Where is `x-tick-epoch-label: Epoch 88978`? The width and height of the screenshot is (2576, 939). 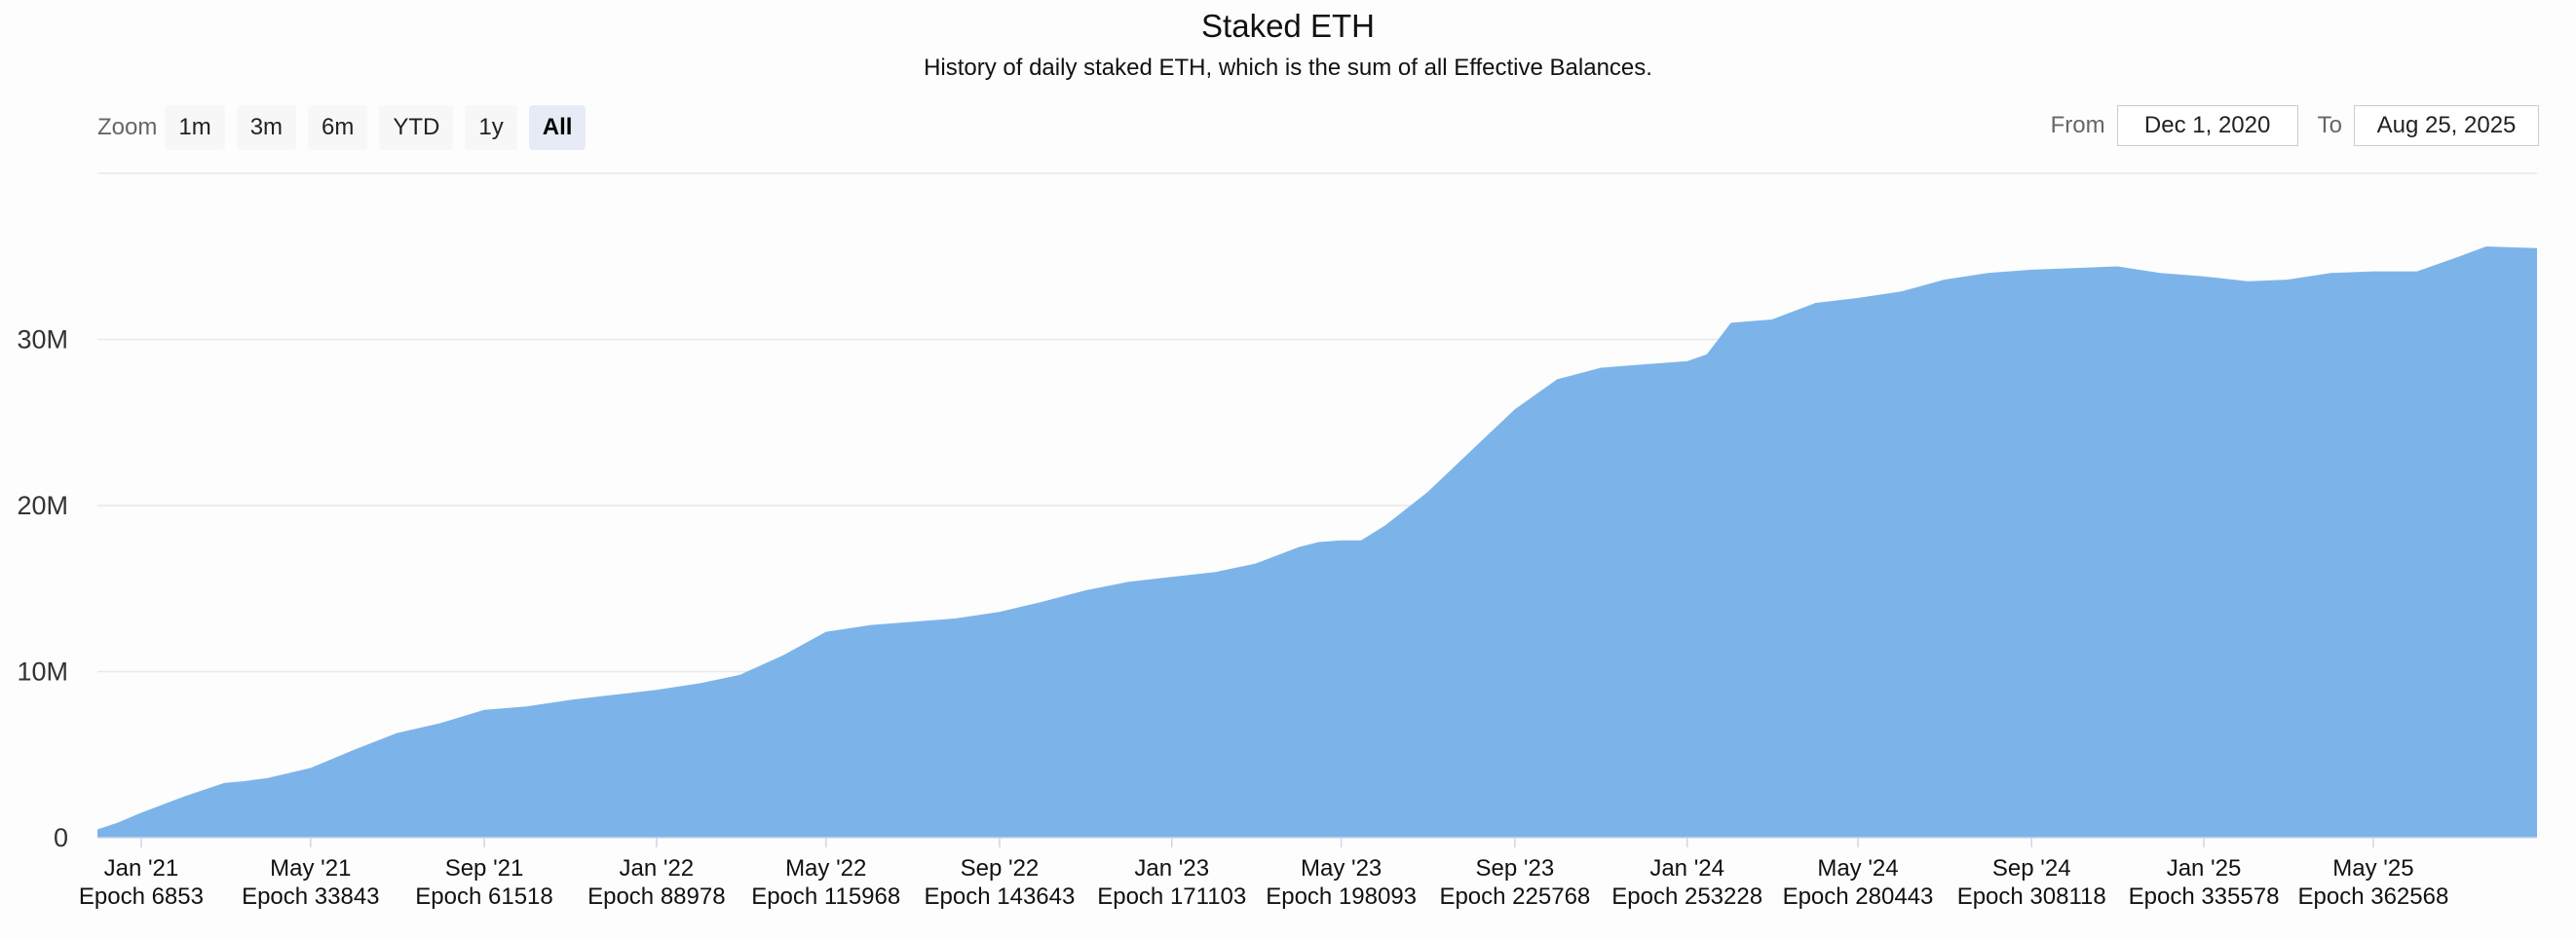 x-tick-epoch-label: Epoch 88978 is located at coordinates (656, 896).